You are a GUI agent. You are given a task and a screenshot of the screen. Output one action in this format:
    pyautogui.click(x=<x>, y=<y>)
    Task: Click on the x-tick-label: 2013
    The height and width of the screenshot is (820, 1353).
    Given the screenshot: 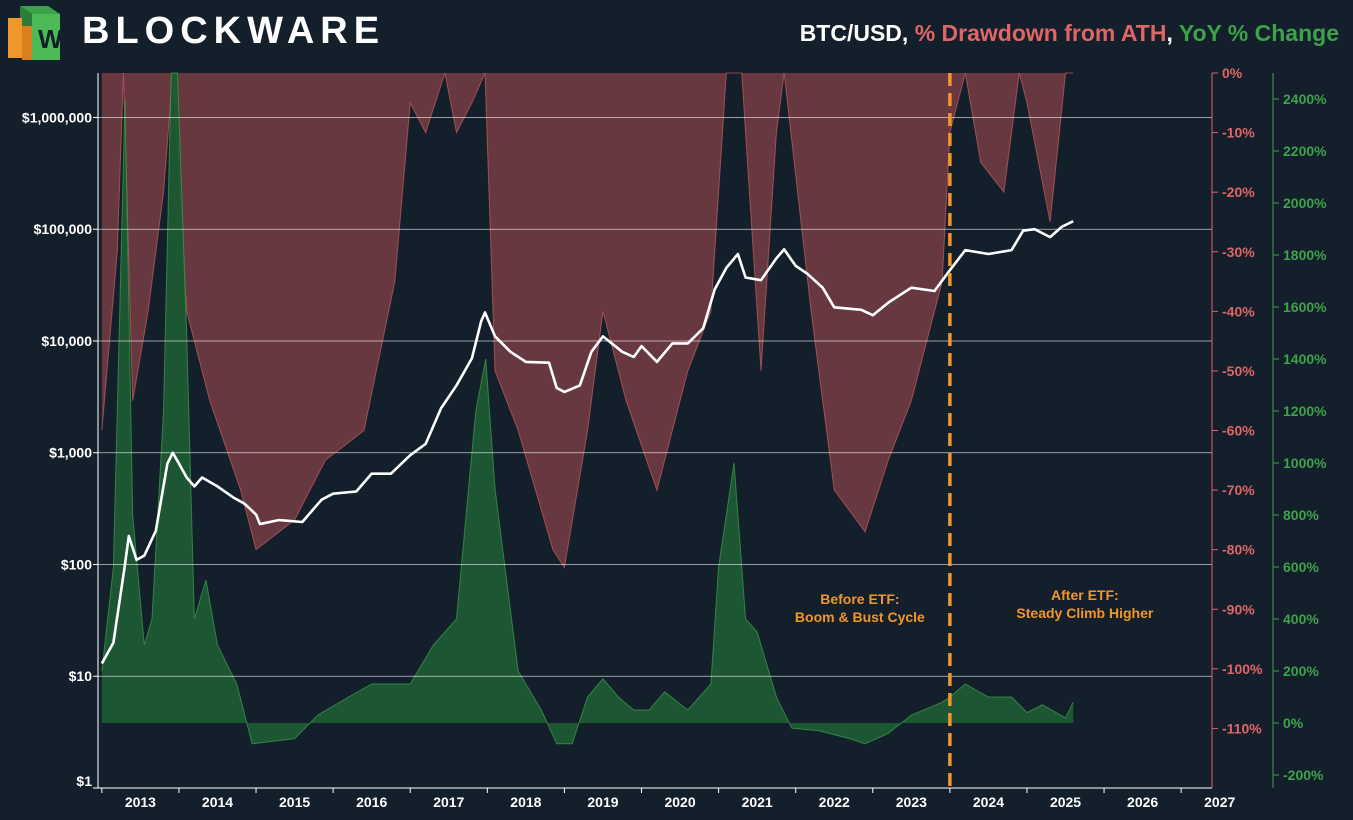 What is the action you would take?
    pyautogui.click(x=140, y=802)
    